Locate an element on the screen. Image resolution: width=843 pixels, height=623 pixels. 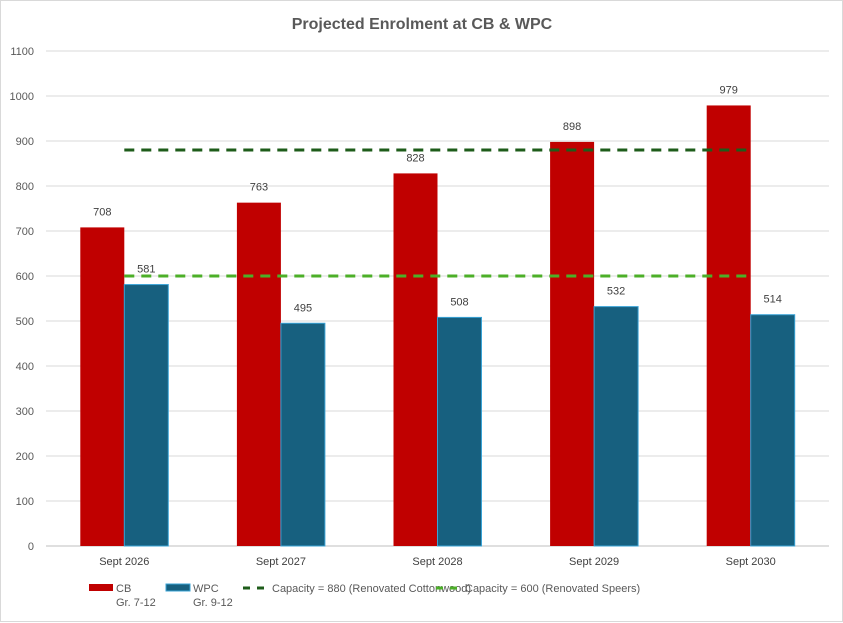
chart-title: Projected Enrolment at CB & WPC is located at coordinates (422, 24).